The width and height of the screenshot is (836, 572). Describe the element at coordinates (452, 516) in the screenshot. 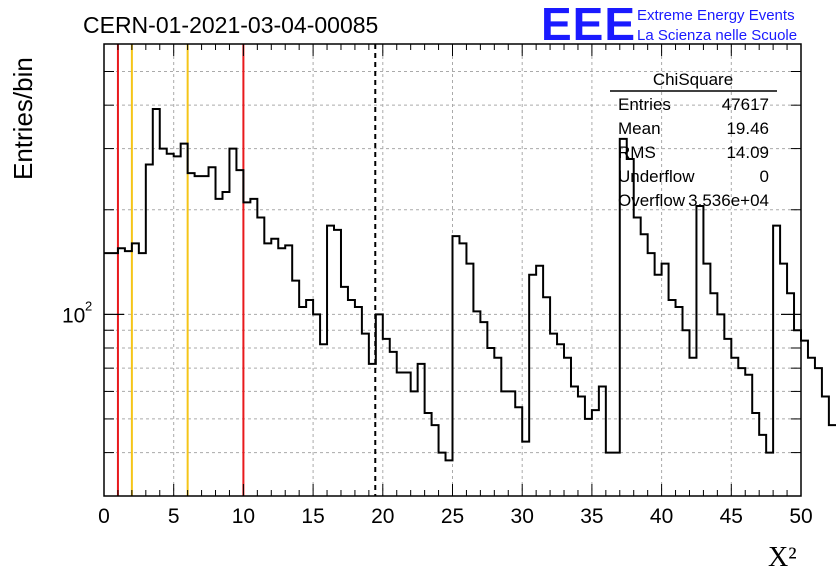

I see `x-tick-label: 25` at that location.